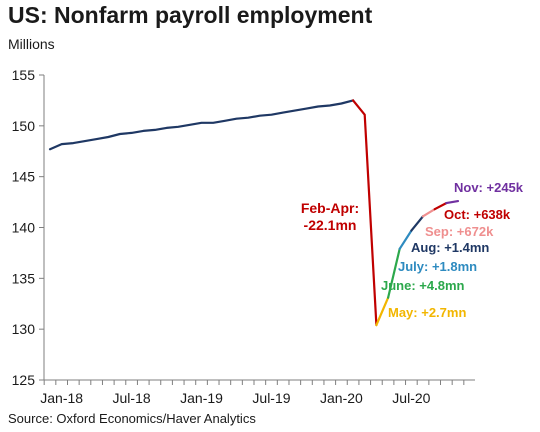 The height and width of the screenshot is (432, 540). I want to click on annotation-label: Nov: +245k, so click(489, 187).